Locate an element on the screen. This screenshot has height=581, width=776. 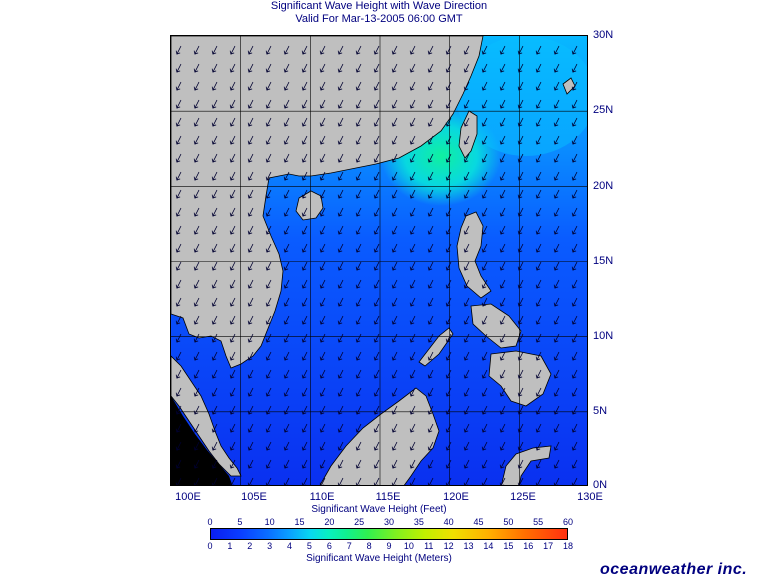
valid-time: Valid For Mar-13-2005 06:00 GMT is located at coordinates (379, 19).